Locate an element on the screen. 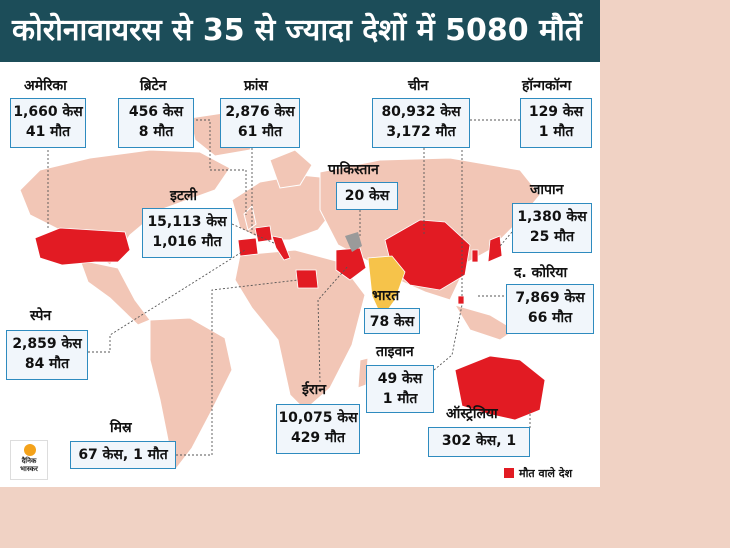  italy-deaths: 1,016 मौत is located at coordinates (187, 242).